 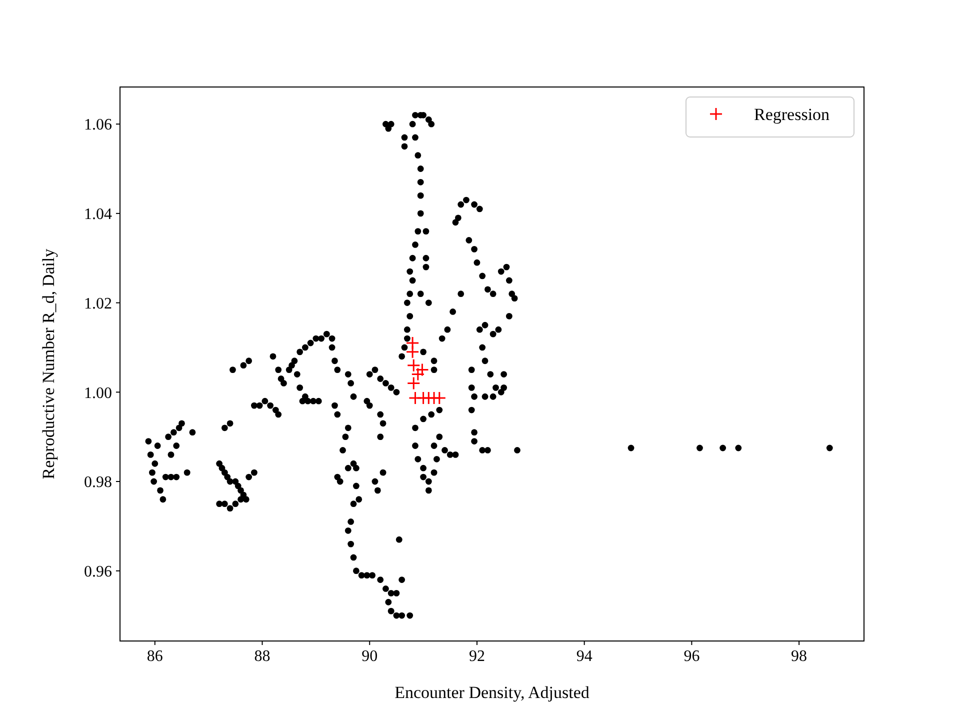 What do you see at coordinates (370, 656) in the screenshot?
I see `x-tick-label: 90` at bounding box center [370, 656].